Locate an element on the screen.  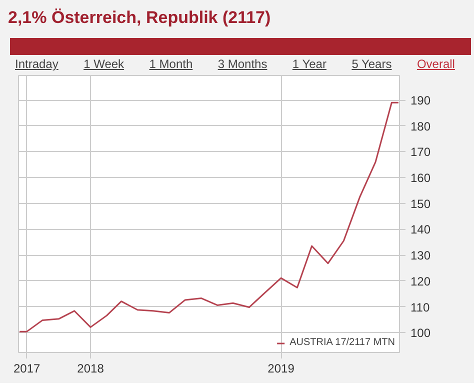
y-tick-label: 170 is located at coordinates (420, 152).